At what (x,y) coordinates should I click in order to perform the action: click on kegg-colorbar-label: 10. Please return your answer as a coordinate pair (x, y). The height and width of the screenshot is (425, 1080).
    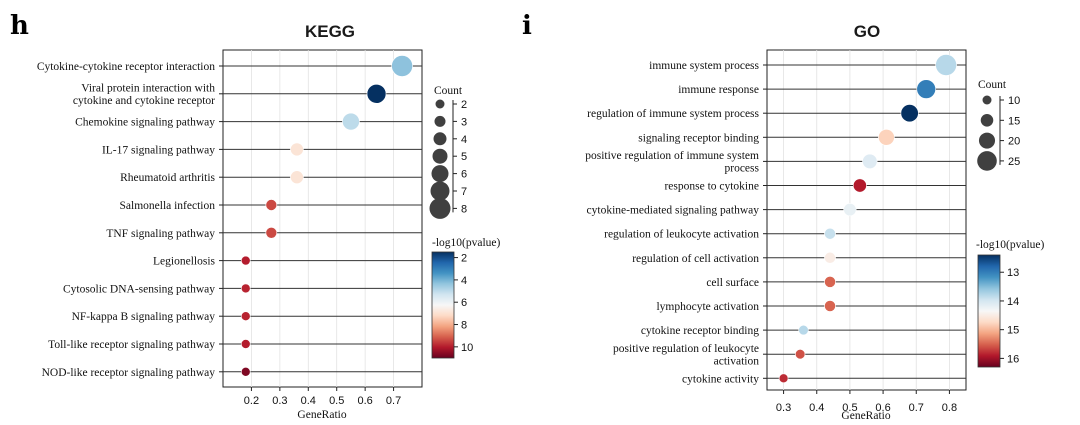
    Looking at the image, I should click on (467, 348).